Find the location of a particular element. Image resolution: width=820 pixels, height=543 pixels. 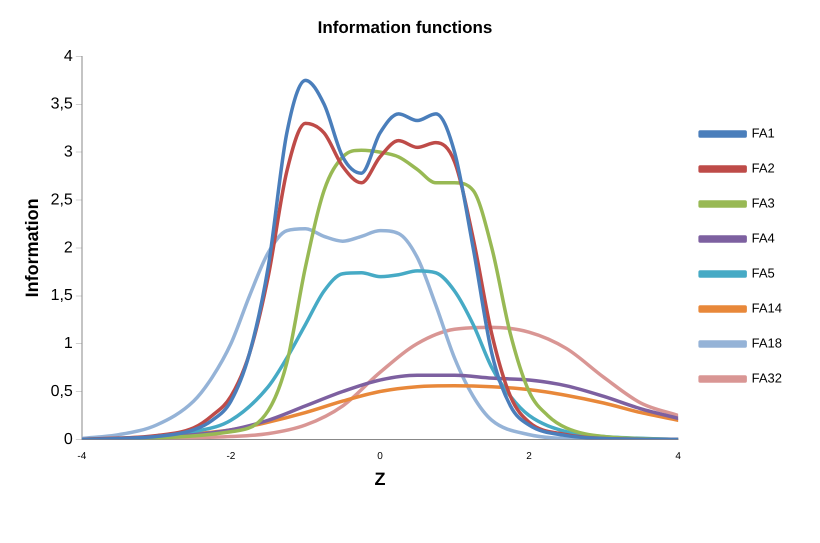

x-tick-label: 0 is located at coordinates (380, 456).